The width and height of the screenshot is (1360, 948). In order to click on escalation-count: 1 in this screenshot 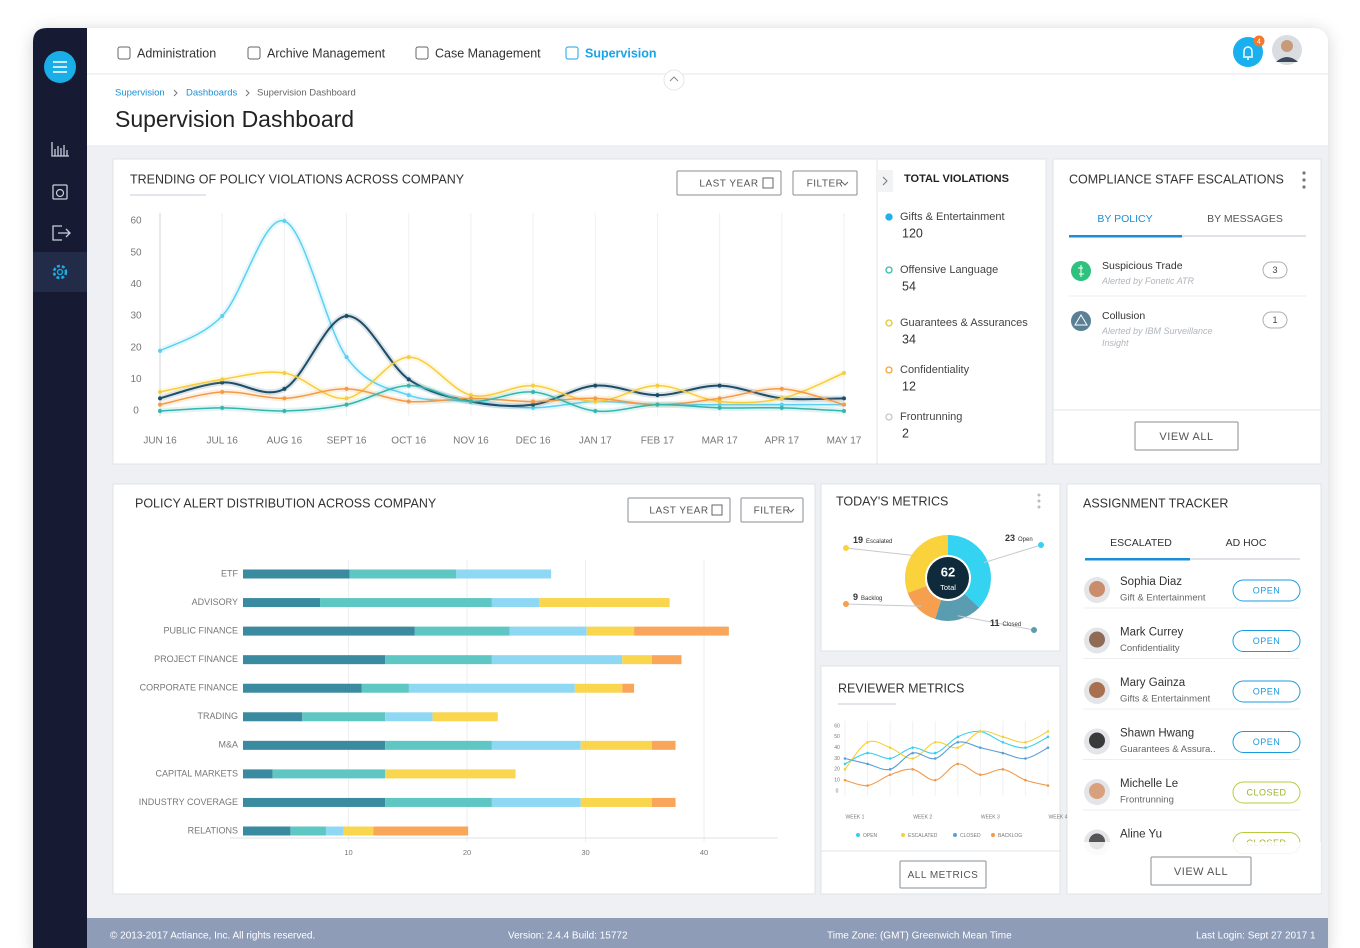, I will do `click(1274, 320)`.